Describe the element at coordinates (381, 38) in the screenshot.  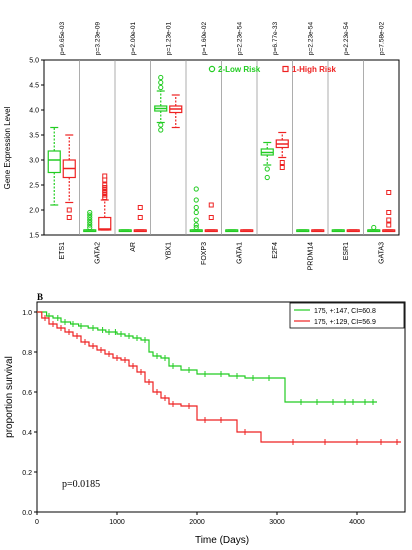
I see `pvalue-label: p=7.58e-02` at that location.